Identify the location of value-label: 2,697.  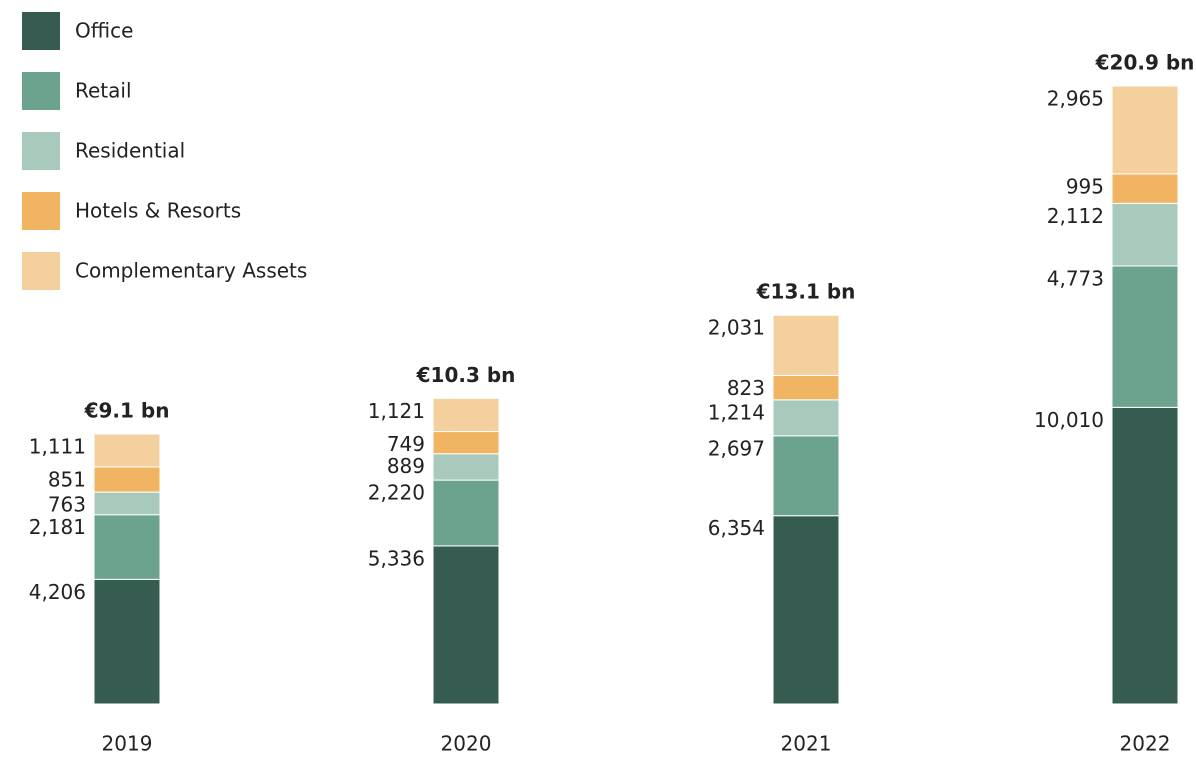
(736, 448).